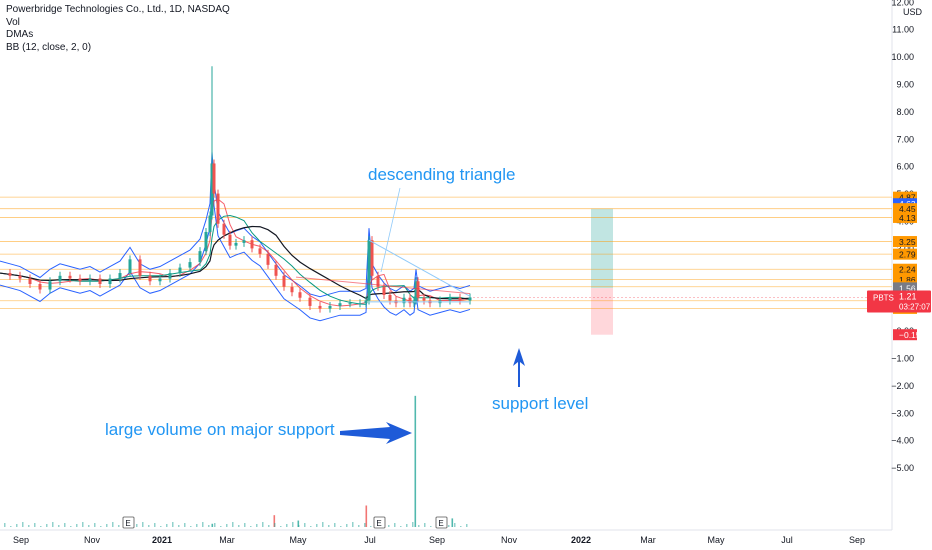  What do you see at coordinates (907, 270) in the screenshot?
I see `price-level-label: 2.24` at bounding box center [907, 270].